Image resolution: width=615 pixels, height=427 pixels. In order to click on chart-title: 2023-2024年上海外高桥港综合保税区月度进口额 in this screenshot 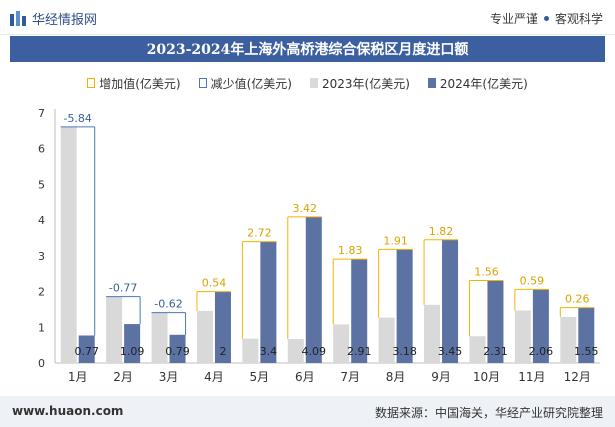, I will do `click(307, 49)`.